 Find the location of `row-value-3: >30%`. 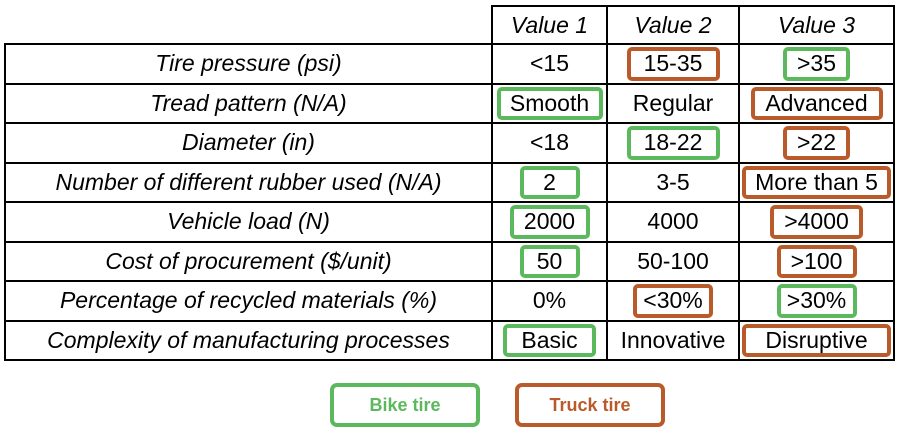

row-value-3: >30% is located at coordinates (816, 300).